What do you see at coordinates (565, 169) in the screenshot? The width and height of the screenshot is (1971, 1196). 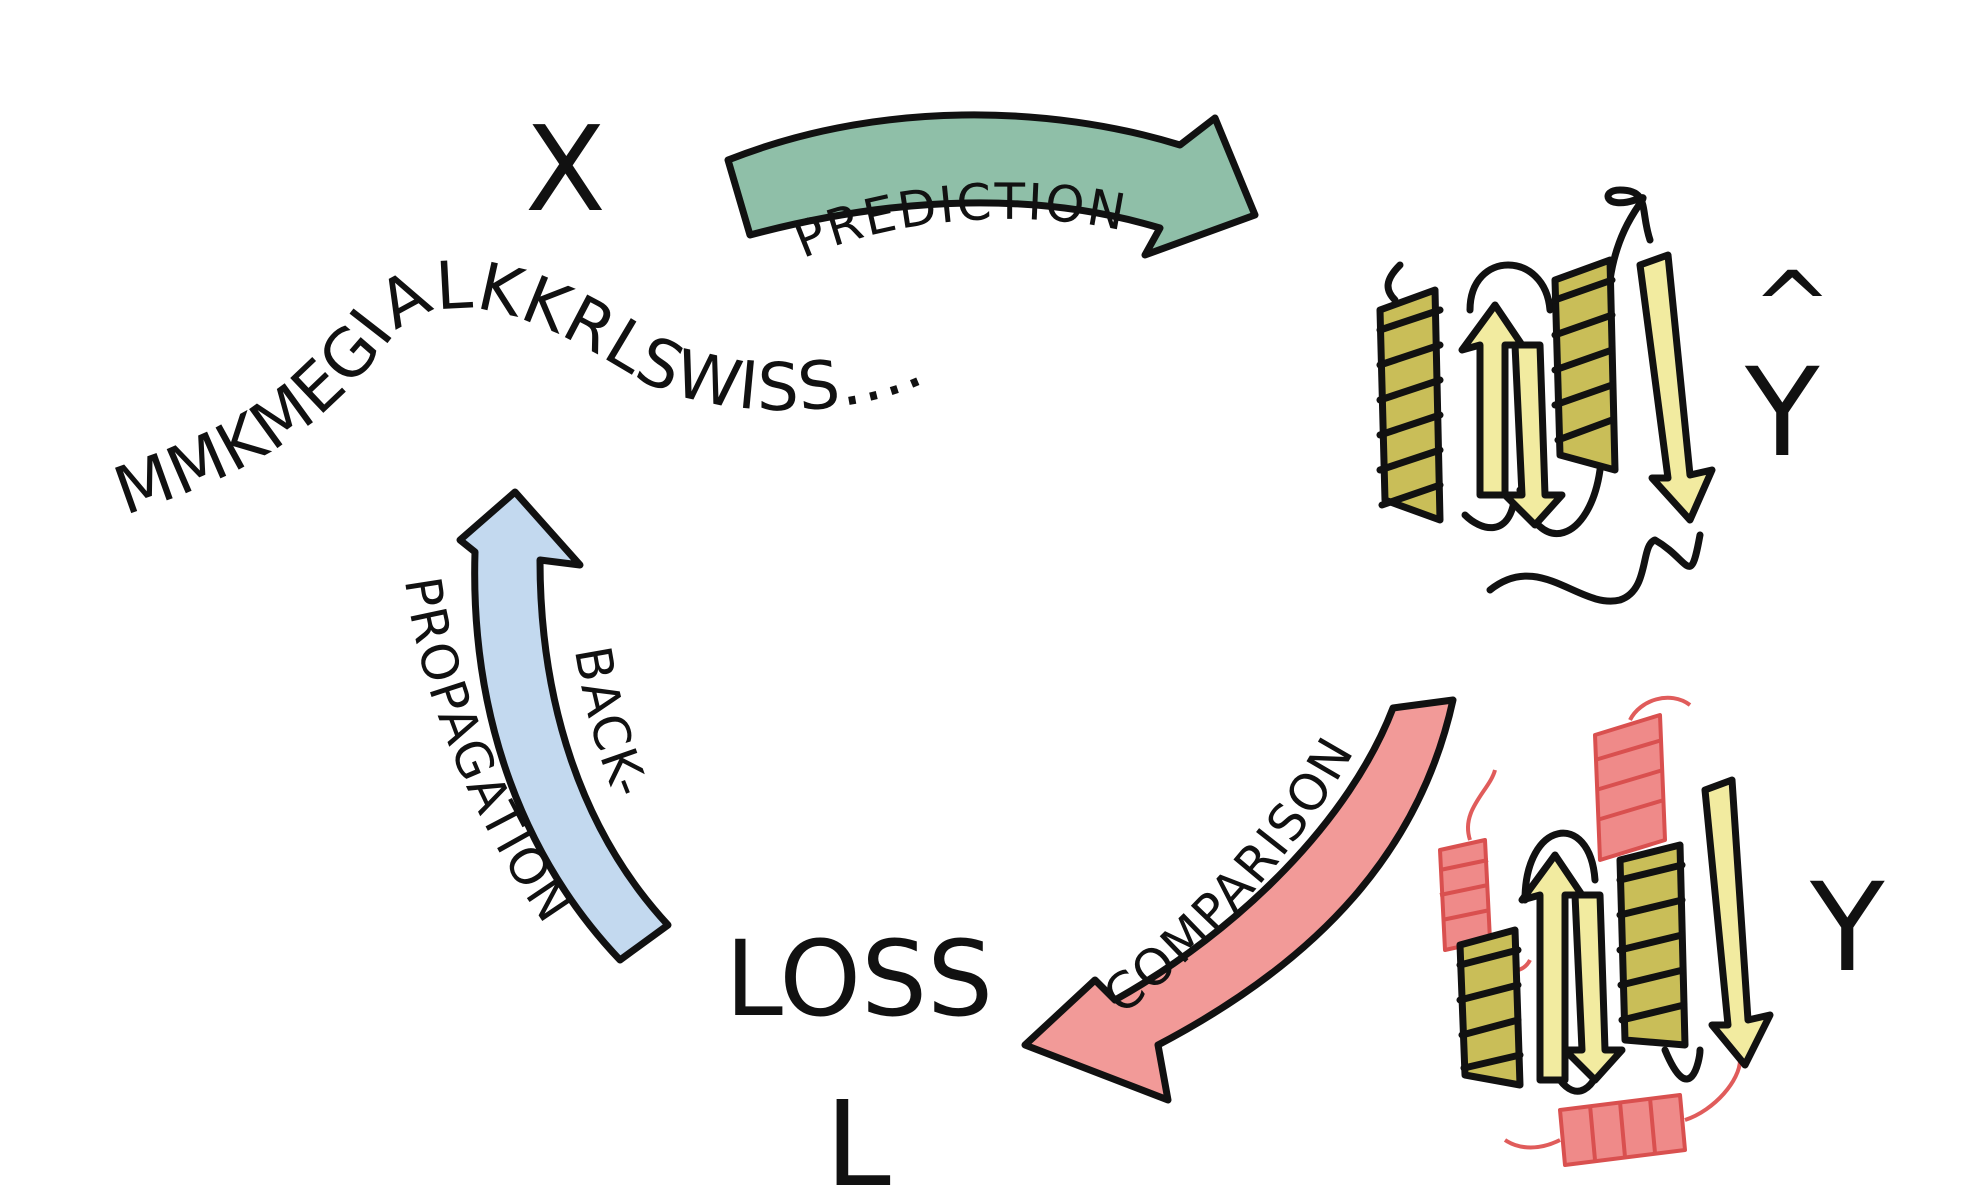 I see `input-x-label: X` at bounding box center [565, 169].